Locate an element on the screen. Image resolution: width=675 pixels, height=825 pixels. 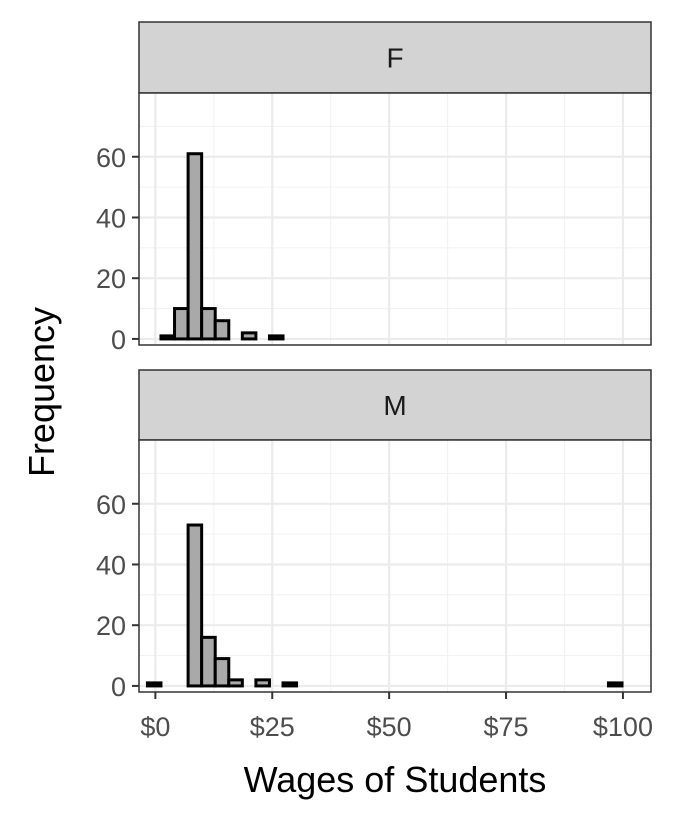
x-tick-label: $100 is located at coordinates (623, 727).